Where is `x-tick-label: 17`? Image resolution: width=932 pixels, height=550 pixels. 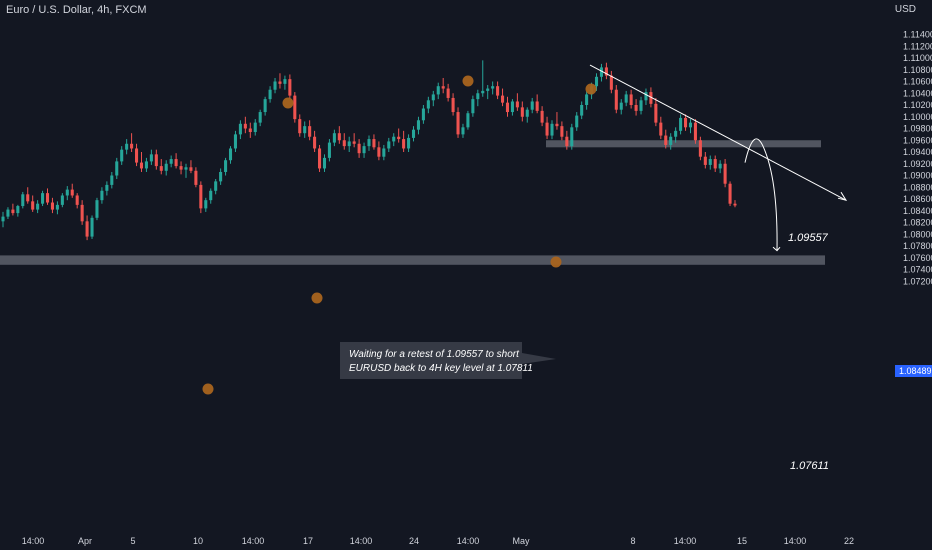
x-tick-label: 17 is located at coordinates (308, 541).